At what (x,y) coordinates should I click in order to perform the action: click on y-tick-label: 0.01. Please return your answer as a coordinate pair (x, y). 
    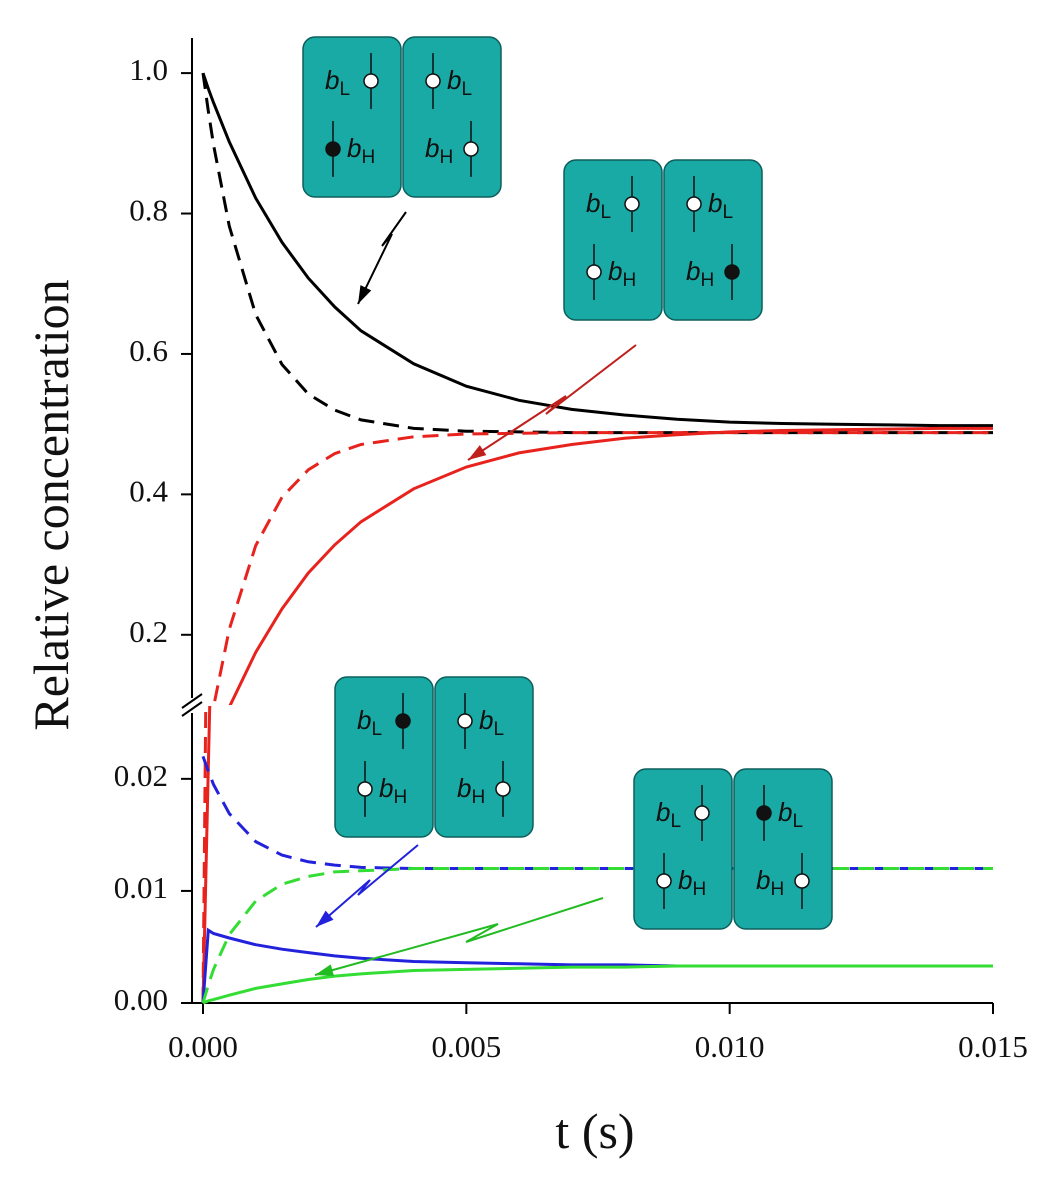
    Looking at the image, I should click on (141, 887).